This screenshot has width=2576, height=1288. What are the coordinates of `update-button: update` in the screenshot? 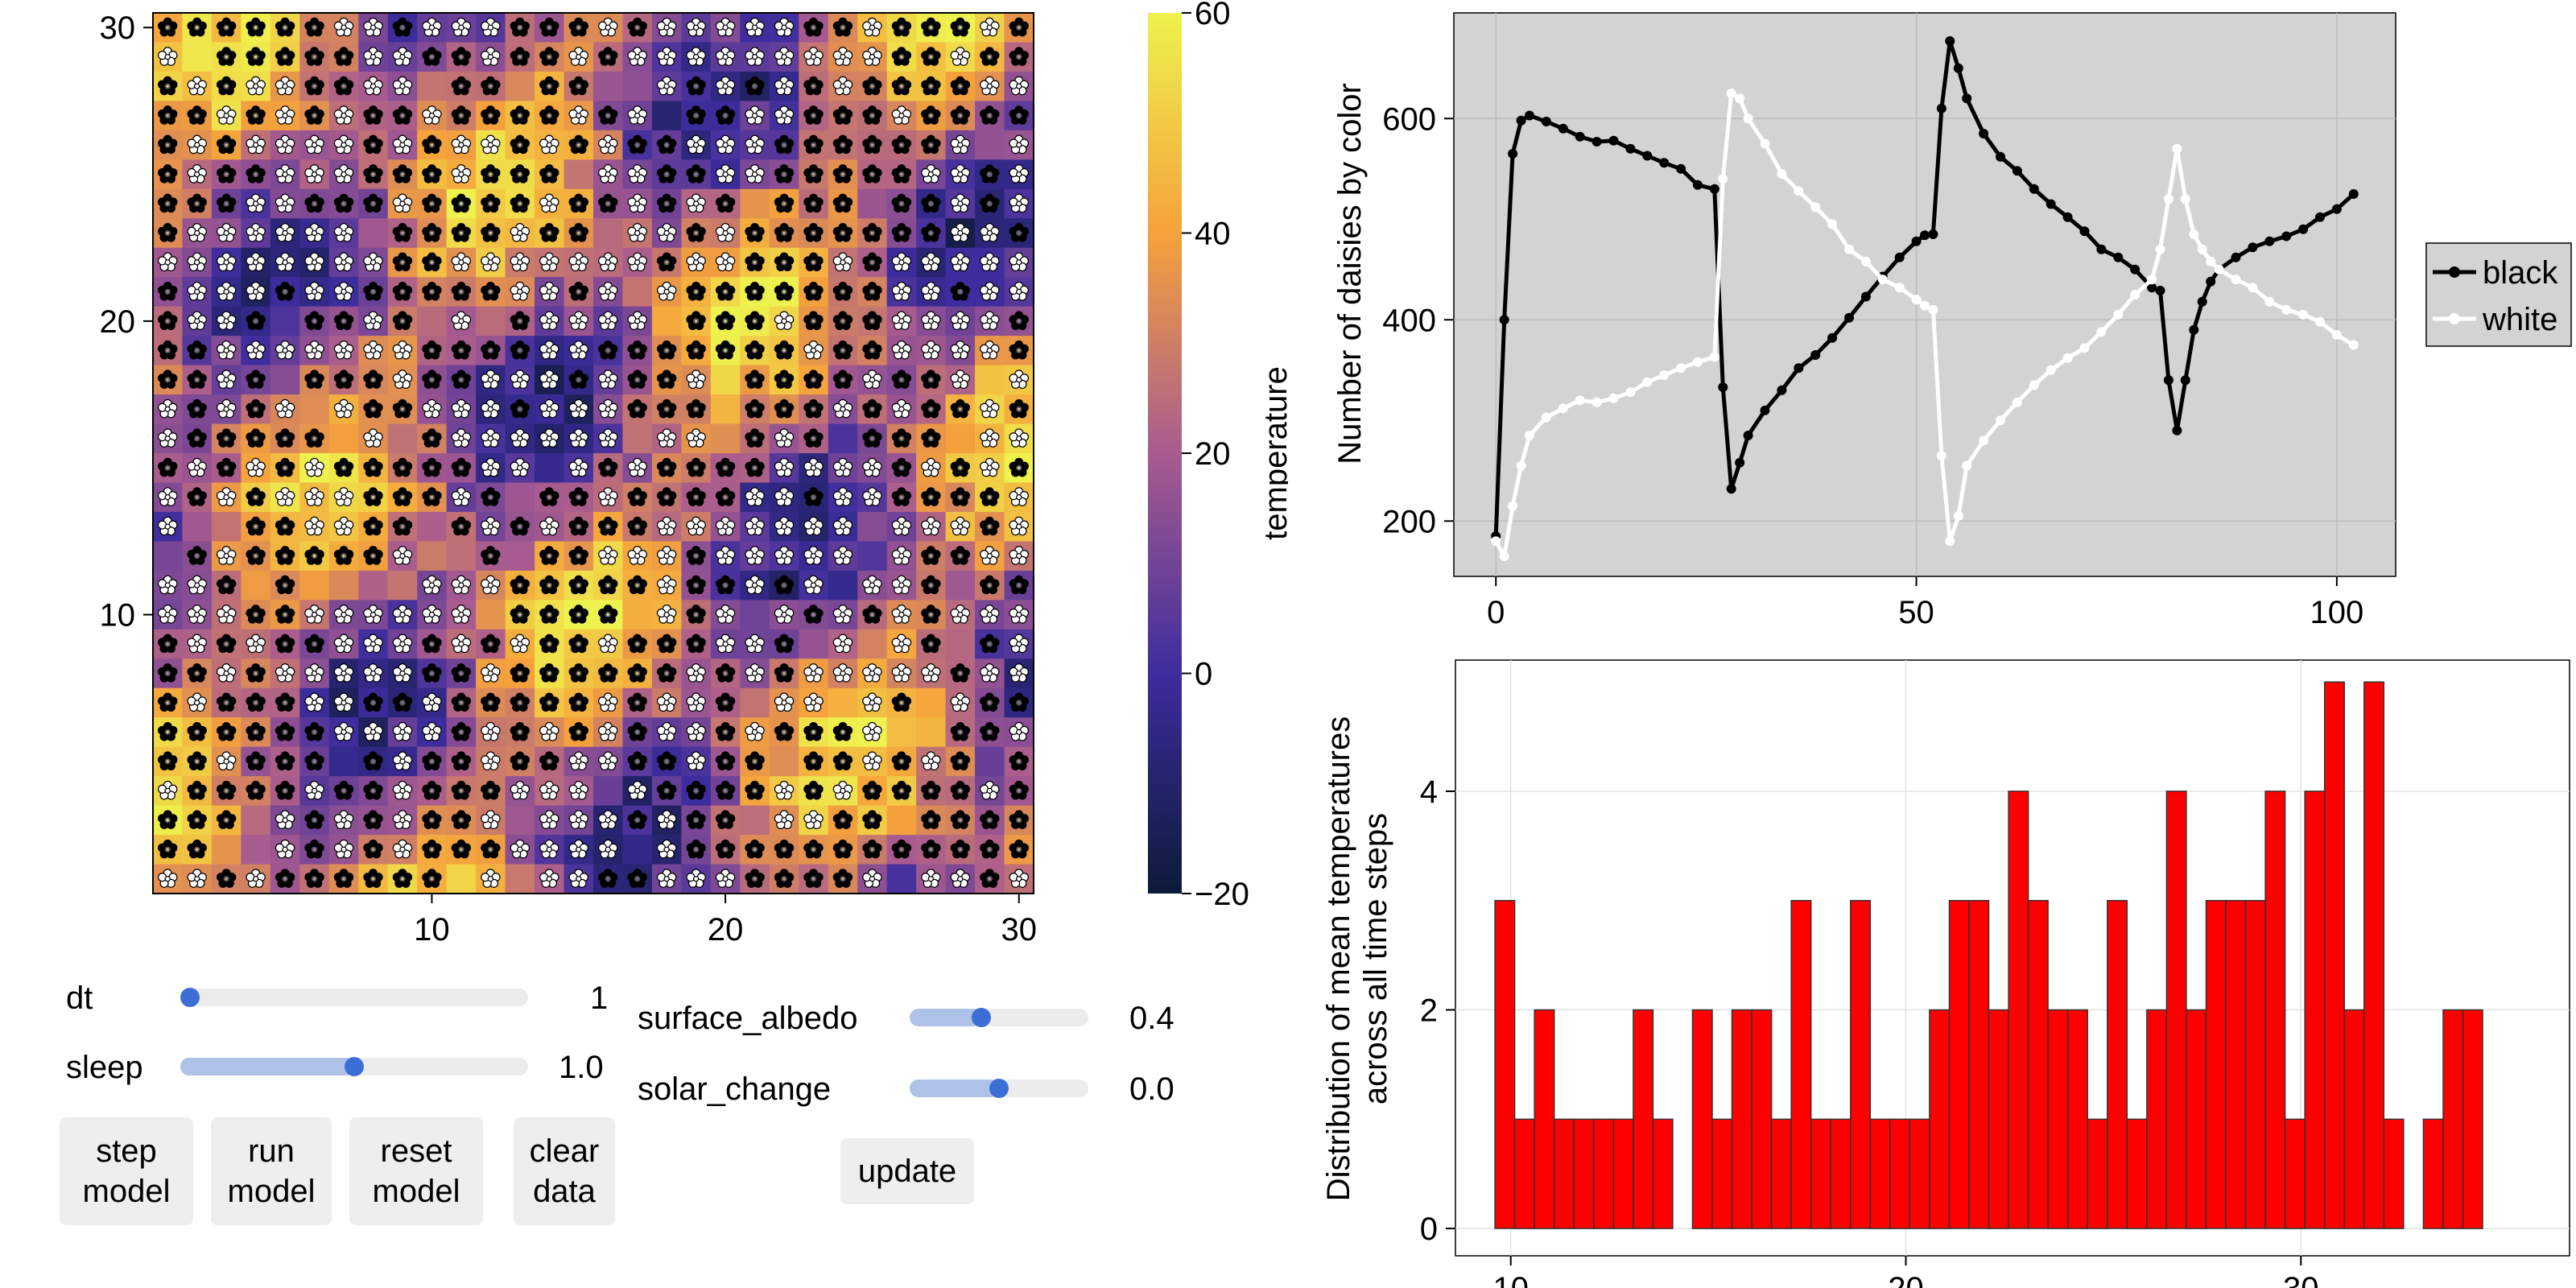 It's located at (907, 1171).